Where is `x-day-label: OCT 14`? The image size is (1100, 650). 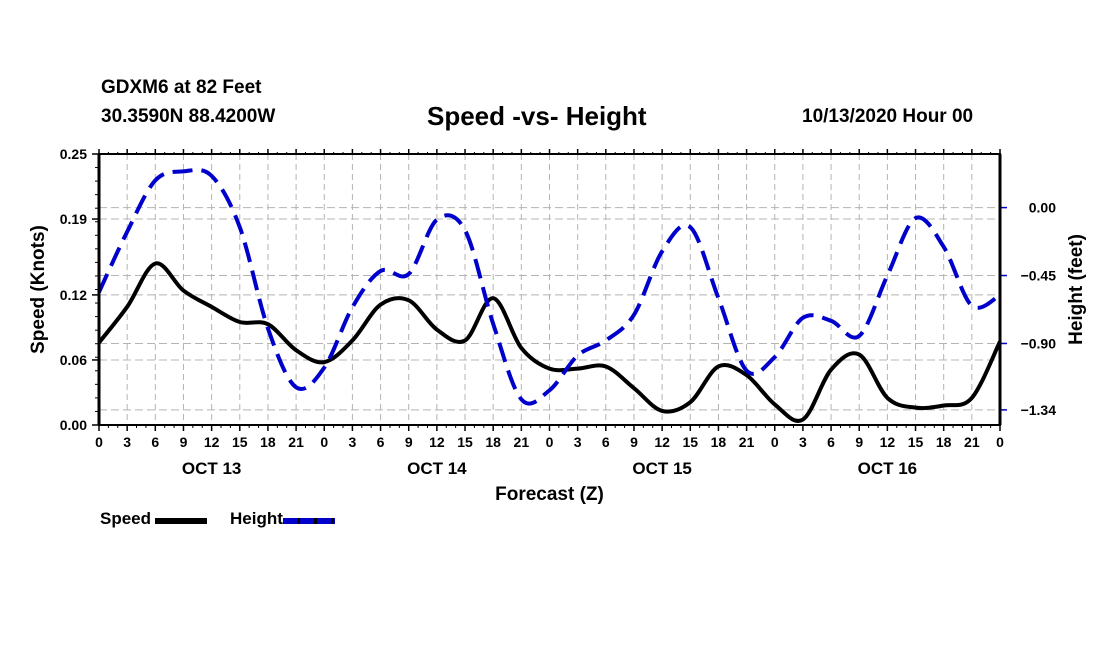
x-day-label: OCT 14 is located at coordinates (437, 468).